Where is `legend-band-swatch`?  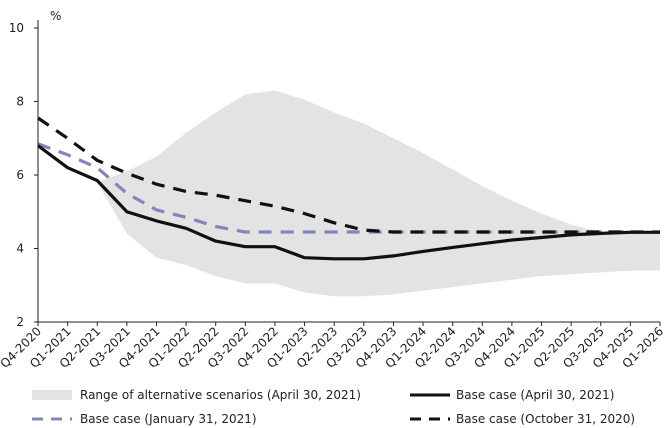
legend-band-swatch is located at coordinates (52, 395).